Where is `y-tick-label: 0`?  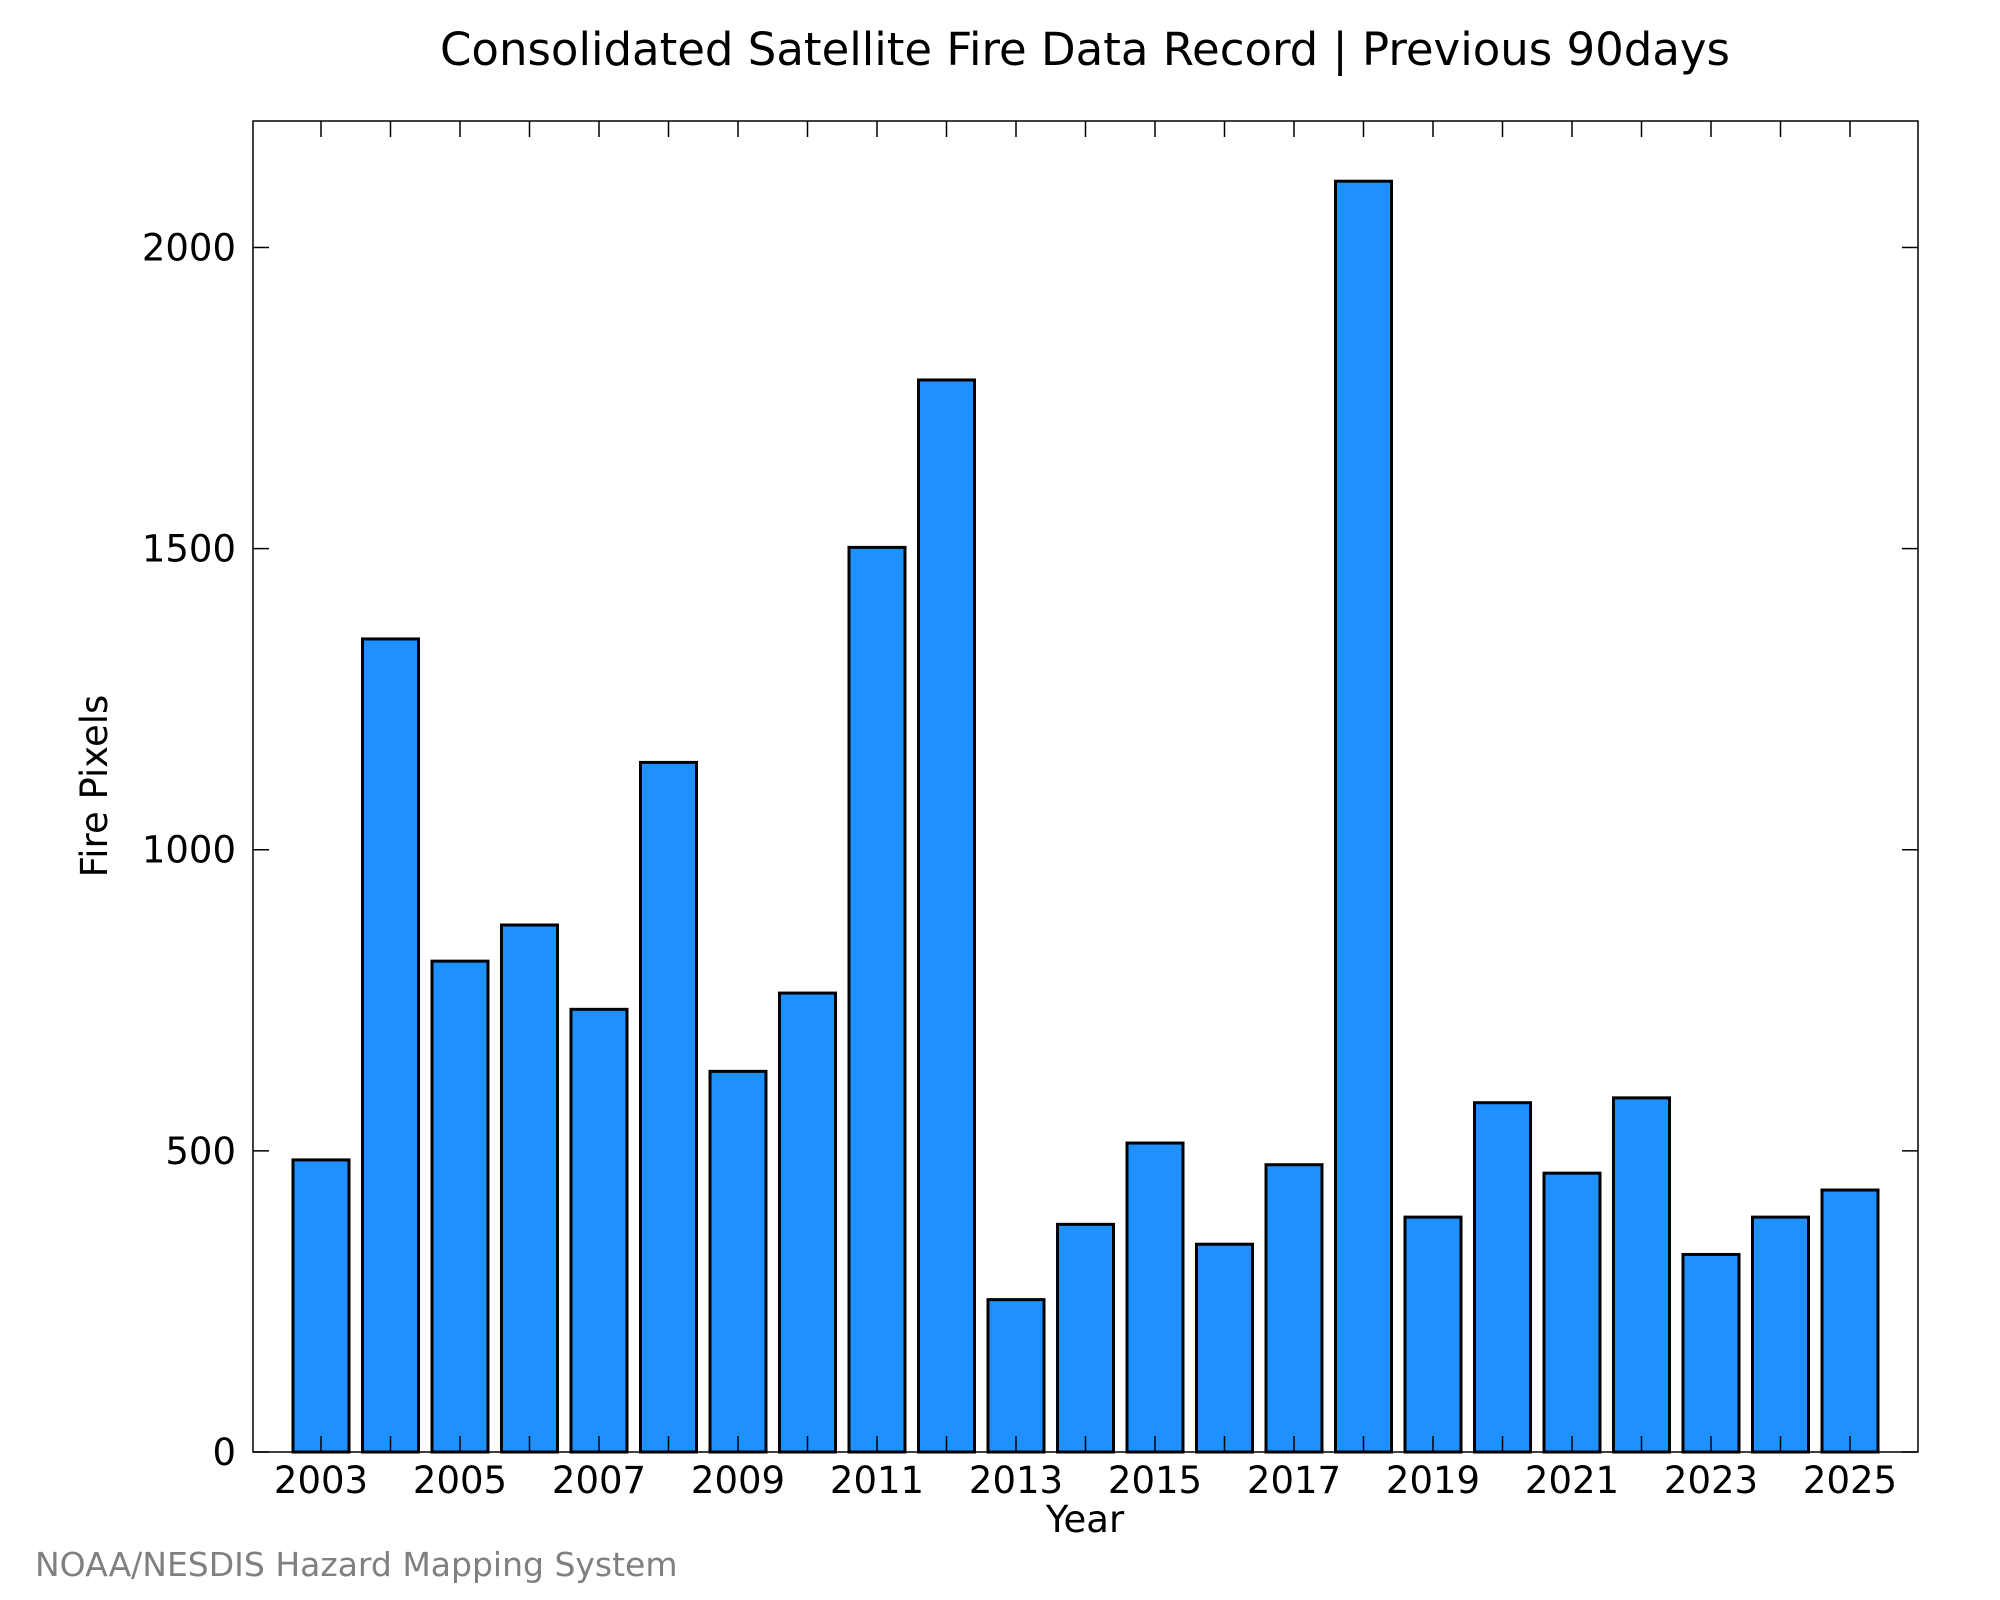 y-tick-label: 0 is located at coordinates (224, 1452).